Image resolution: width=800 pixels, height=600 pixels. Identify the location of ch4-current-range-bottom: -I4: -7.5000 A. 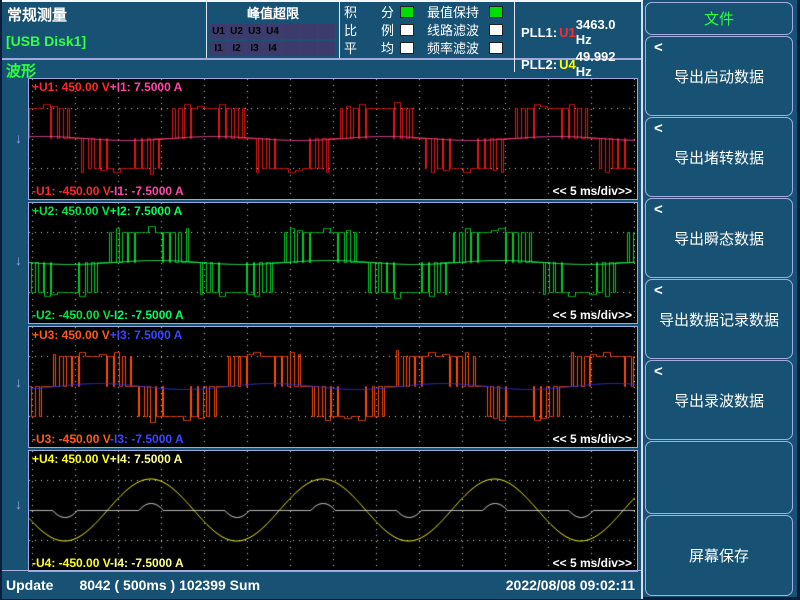
(147, 563).